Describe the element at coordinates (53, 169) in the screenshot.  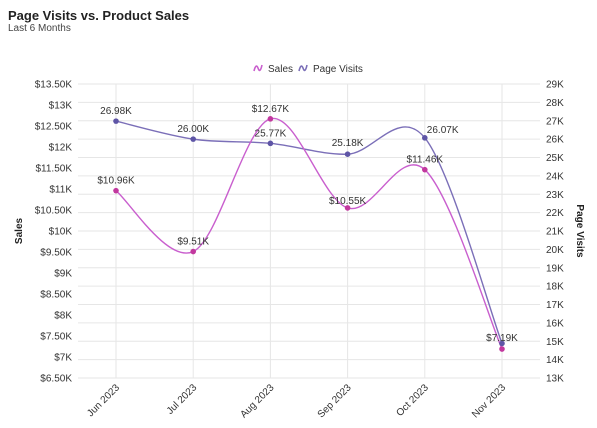
I see `left-axis-tick-label: $11.50K` at that location.